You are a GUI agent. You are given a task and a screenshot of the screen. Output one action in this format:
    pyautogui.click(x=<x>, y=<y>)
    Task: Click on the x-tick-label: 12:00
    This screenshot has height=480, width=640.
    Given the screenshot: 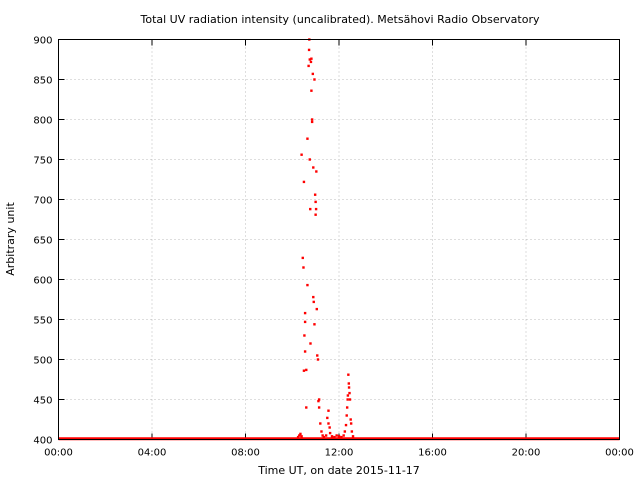 What is the action you would take?
    pyautogui.click(x=339, y=453)
    